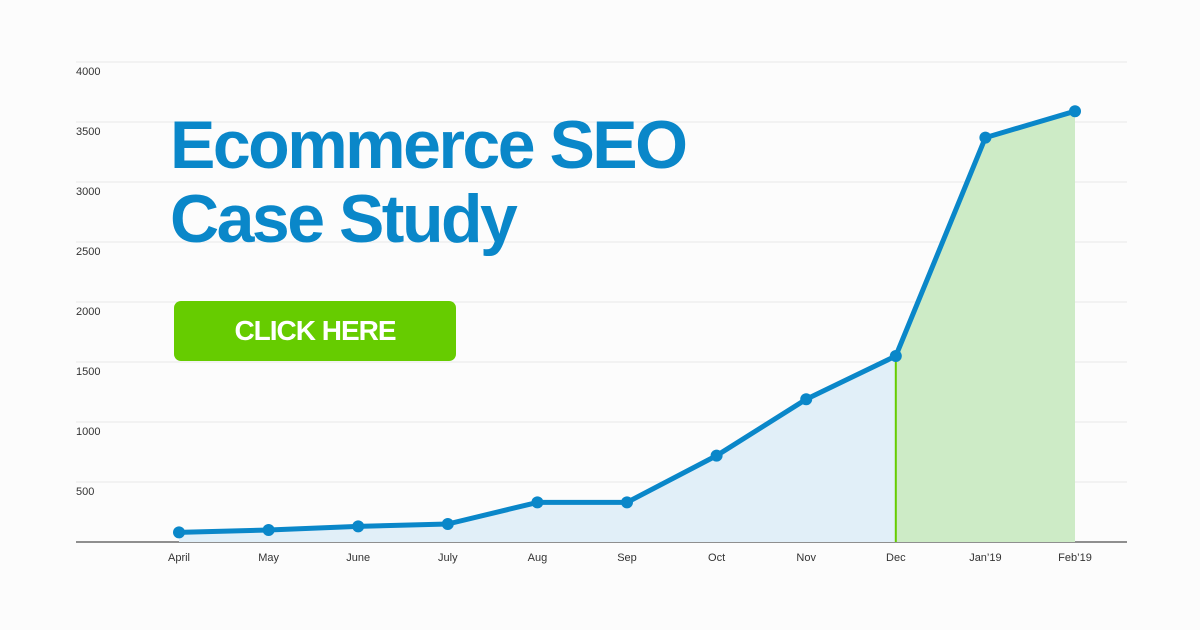 The height and width of the screenshot is (630, 1200). I want to click on x-tick-label: Oct, so click(716, 558).